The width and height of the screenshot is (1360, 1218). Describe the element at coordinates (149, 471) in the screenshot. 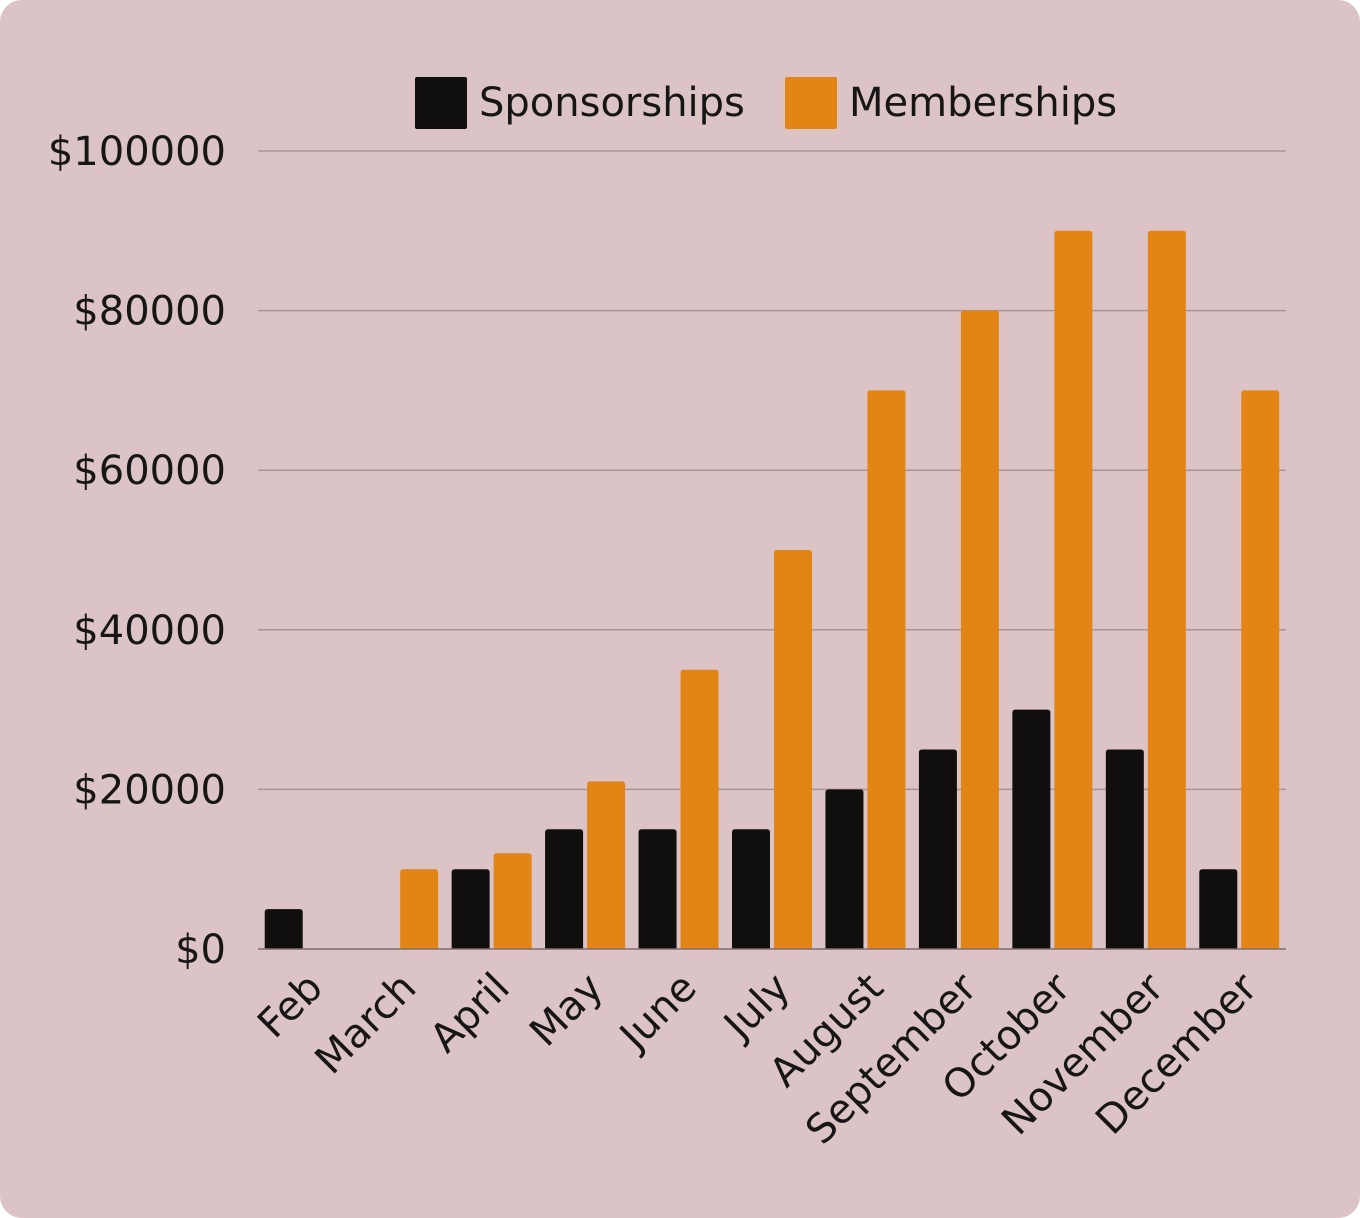

I see `y-tick-label: $60000` at that location.